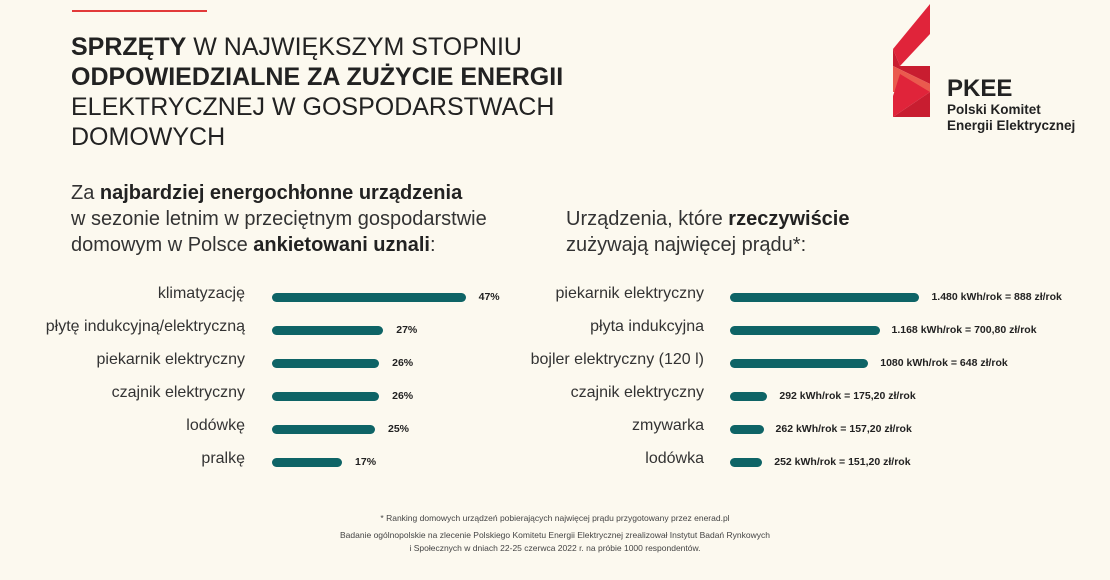  Describe the element at coordinates (139, 11) in the screenshot. I see `accent-line` at that location.